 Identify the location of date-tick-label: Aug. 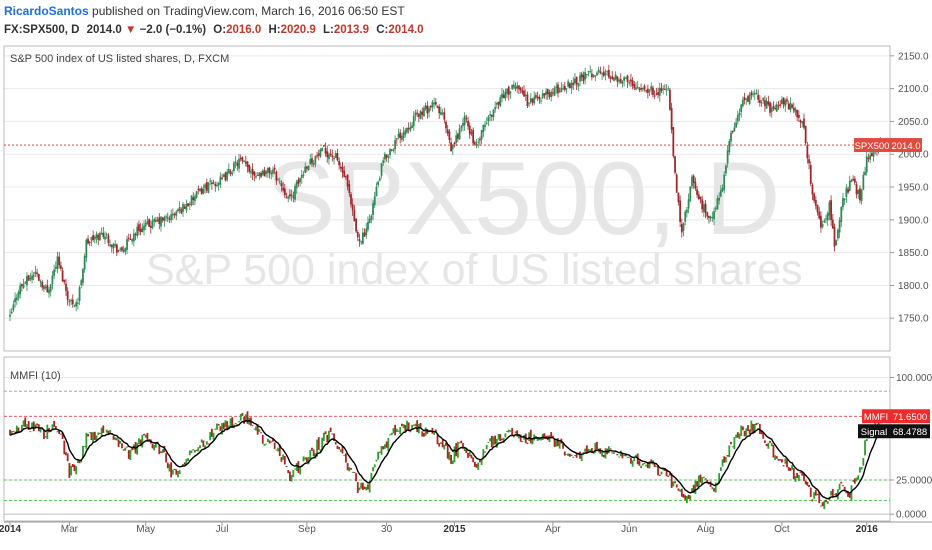
(706, 529).